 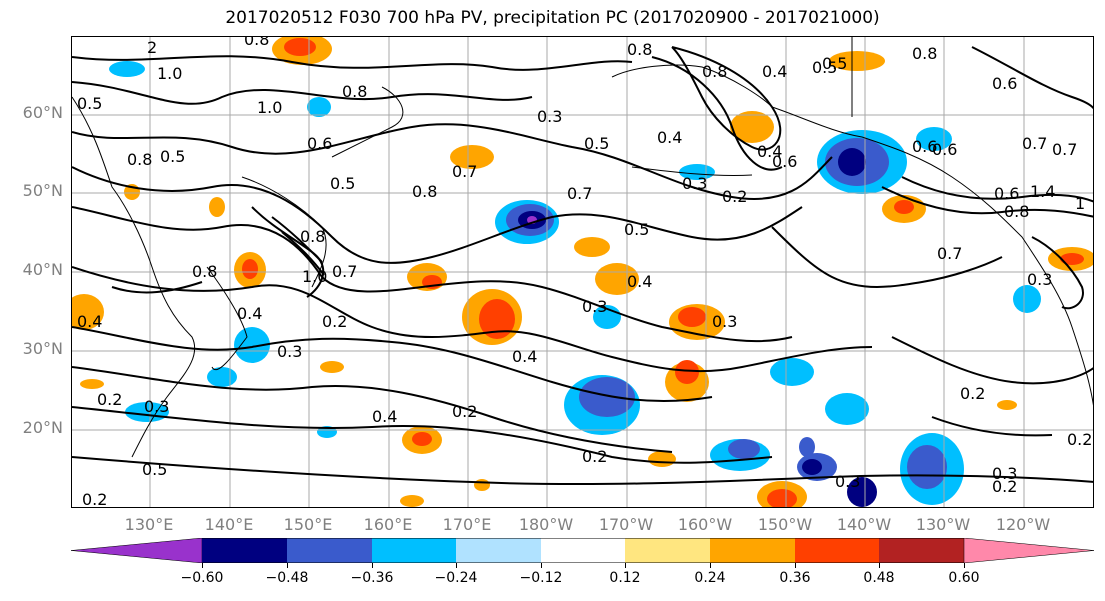 What do you see at coordinates (864, 524) in the screenshot?
I see `lon-label: 140°W` at bounding box center [864, 524].